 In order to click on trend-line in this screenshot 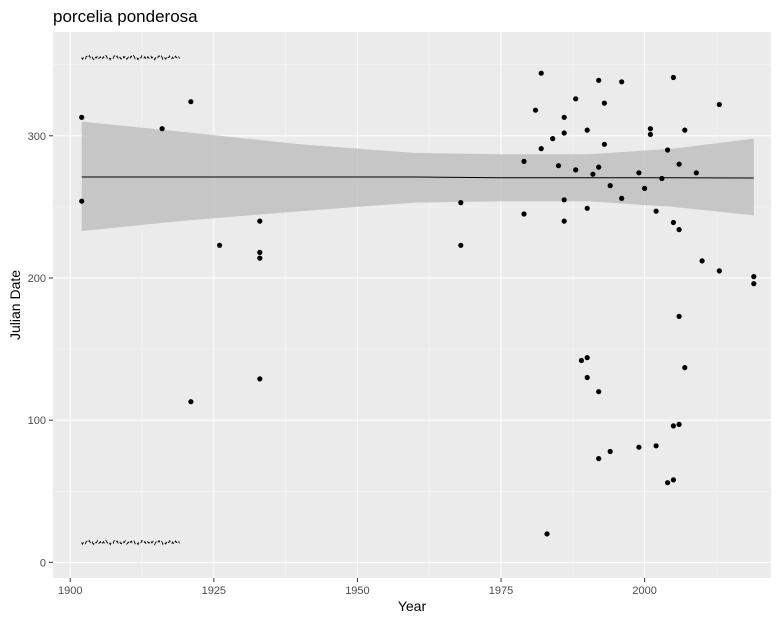, I will do `click(417, 177)`.